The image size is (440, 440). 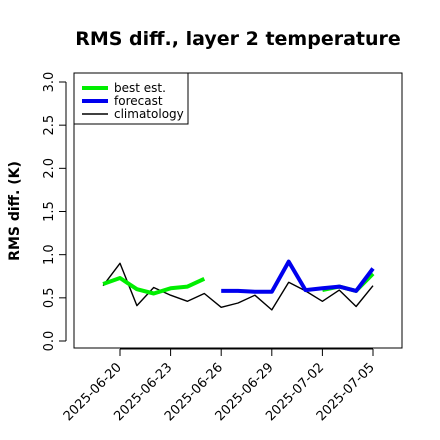 What do you see at coordinates (154, 286) in the screenshot?
I see `series-line-best-est` at bounding box center [154, 286].